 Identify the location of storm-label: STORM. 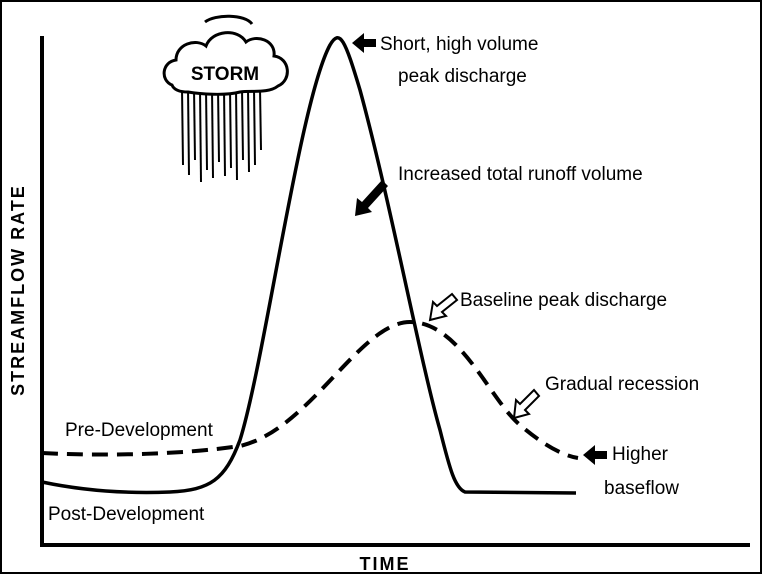
(225, 74).